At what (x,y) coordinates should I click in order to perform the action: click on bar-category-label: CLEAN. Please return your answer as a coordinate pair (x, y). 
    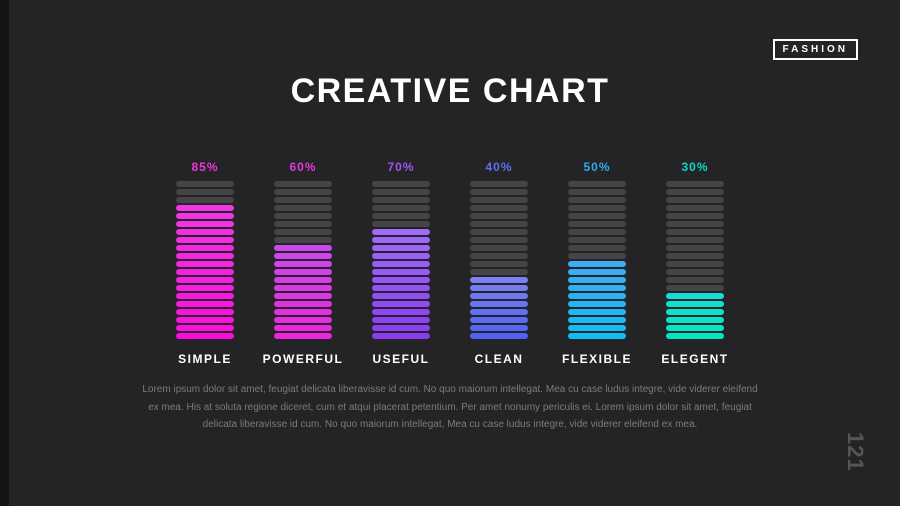
    Looking at the image, I should click on (499, 359).